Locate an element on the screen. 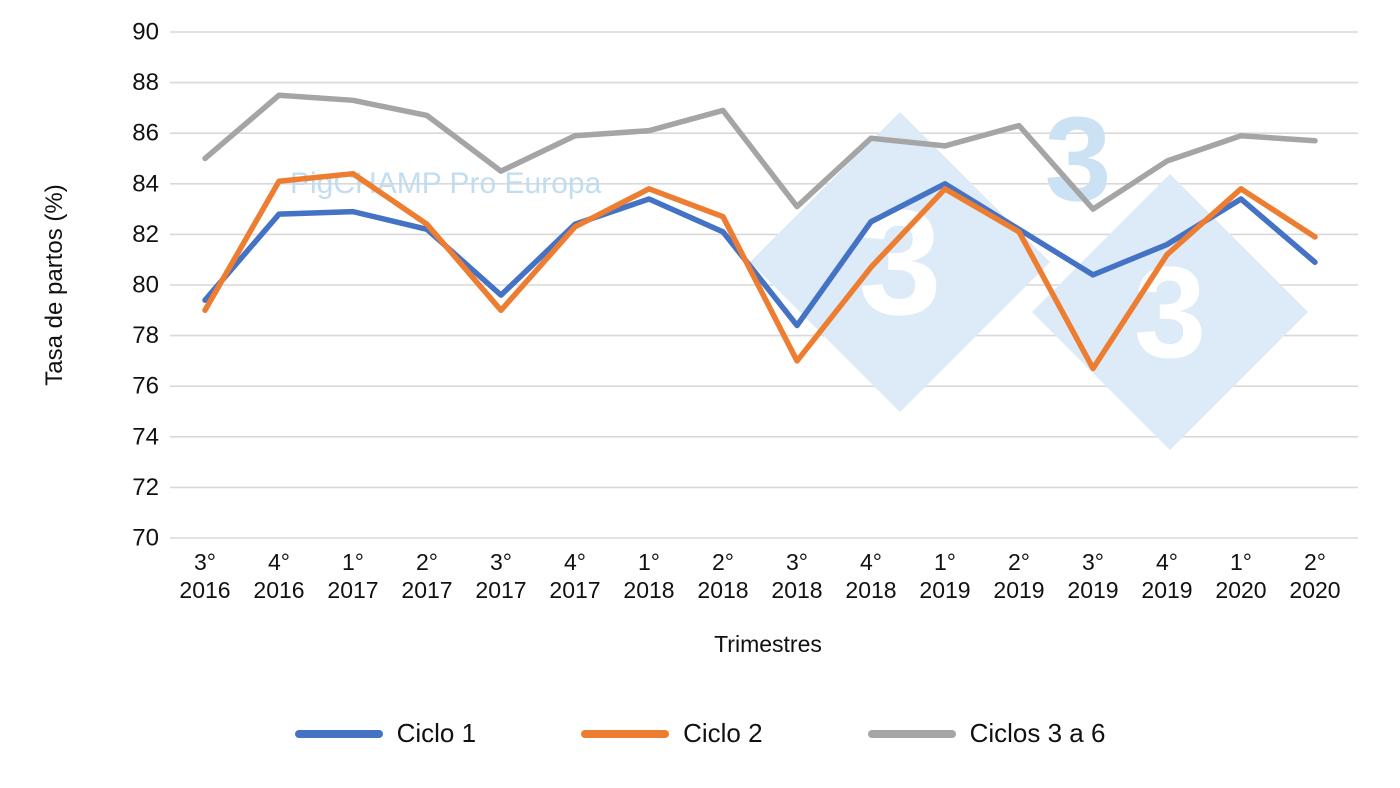 The height and width of the screenshot is (788, 1400). svg-text: 3 is located at coordinates (1170, 312).